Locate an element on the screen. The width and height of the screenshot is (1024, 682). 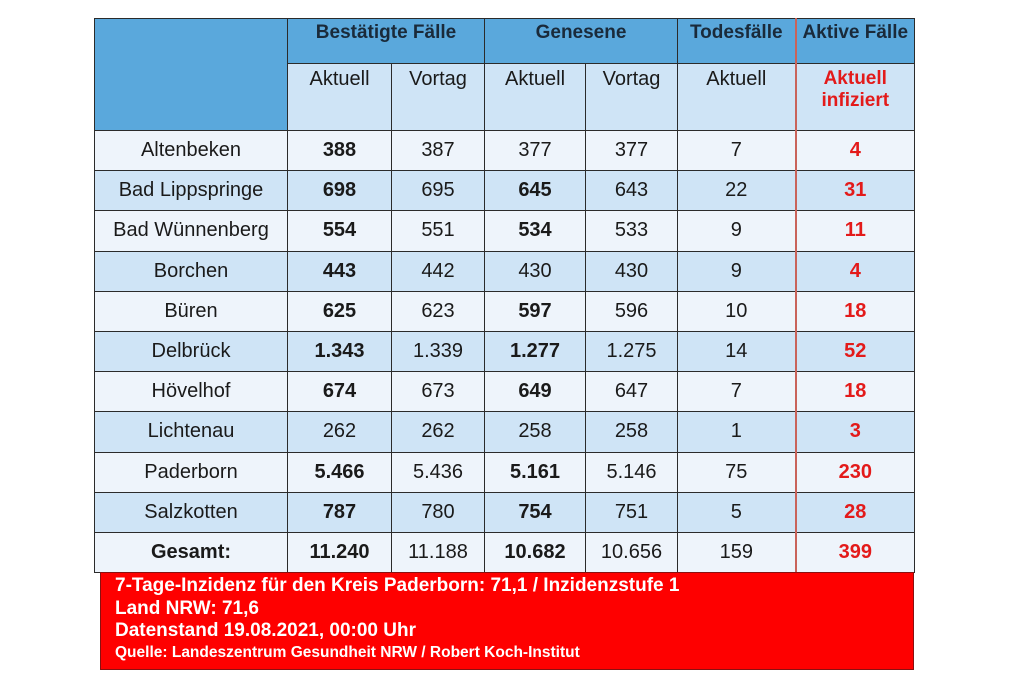
subheader-bestaetigt-vortag: Vortag is located at coordinates (438, 97).